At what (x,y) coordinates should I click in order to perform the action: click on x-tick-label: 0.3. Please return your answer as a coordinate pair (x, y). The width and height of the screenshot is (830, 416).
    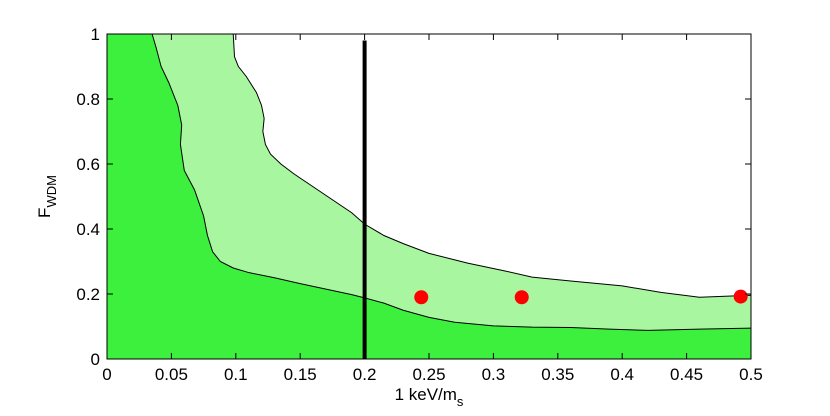
    Looking at the image, I should click on (494, 374).